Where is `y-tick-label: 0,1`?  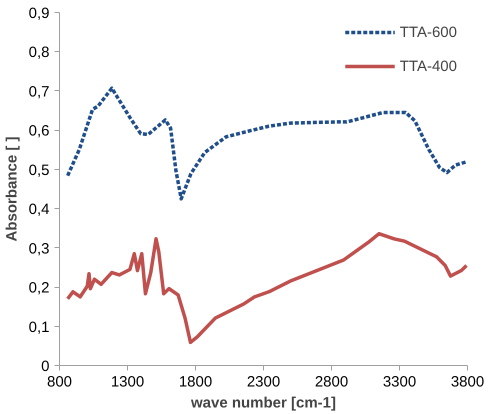
y-tick-label: 0,1 is located at coordinates (39, 327).